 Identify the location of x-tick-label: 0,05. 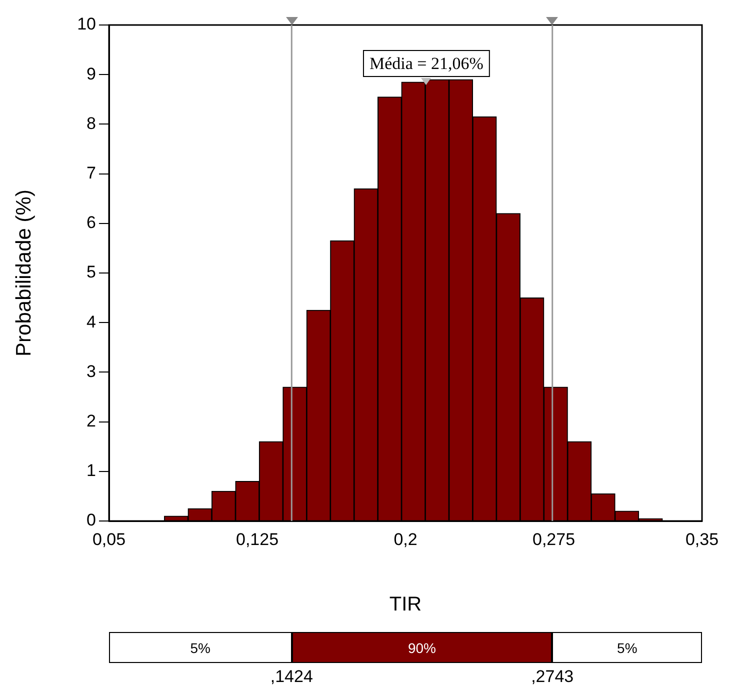
(109, 539).